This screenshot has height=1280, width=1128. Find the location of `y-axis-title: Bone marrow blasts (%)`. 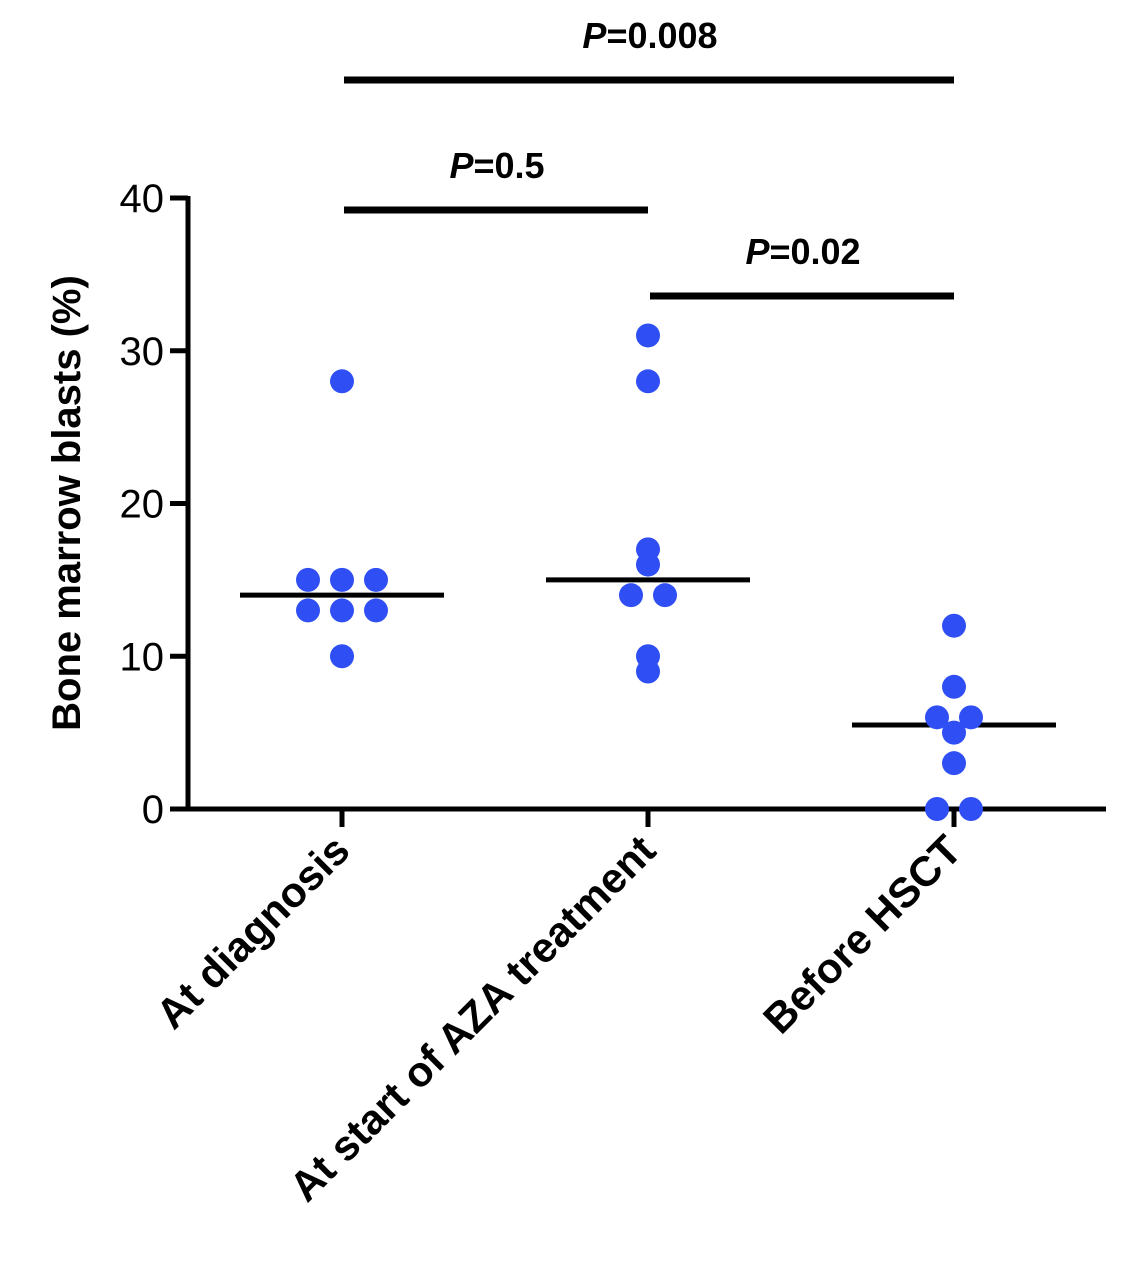

y-axis-title: Bone marrow blasts (%) is located at coordinates (67, 503).